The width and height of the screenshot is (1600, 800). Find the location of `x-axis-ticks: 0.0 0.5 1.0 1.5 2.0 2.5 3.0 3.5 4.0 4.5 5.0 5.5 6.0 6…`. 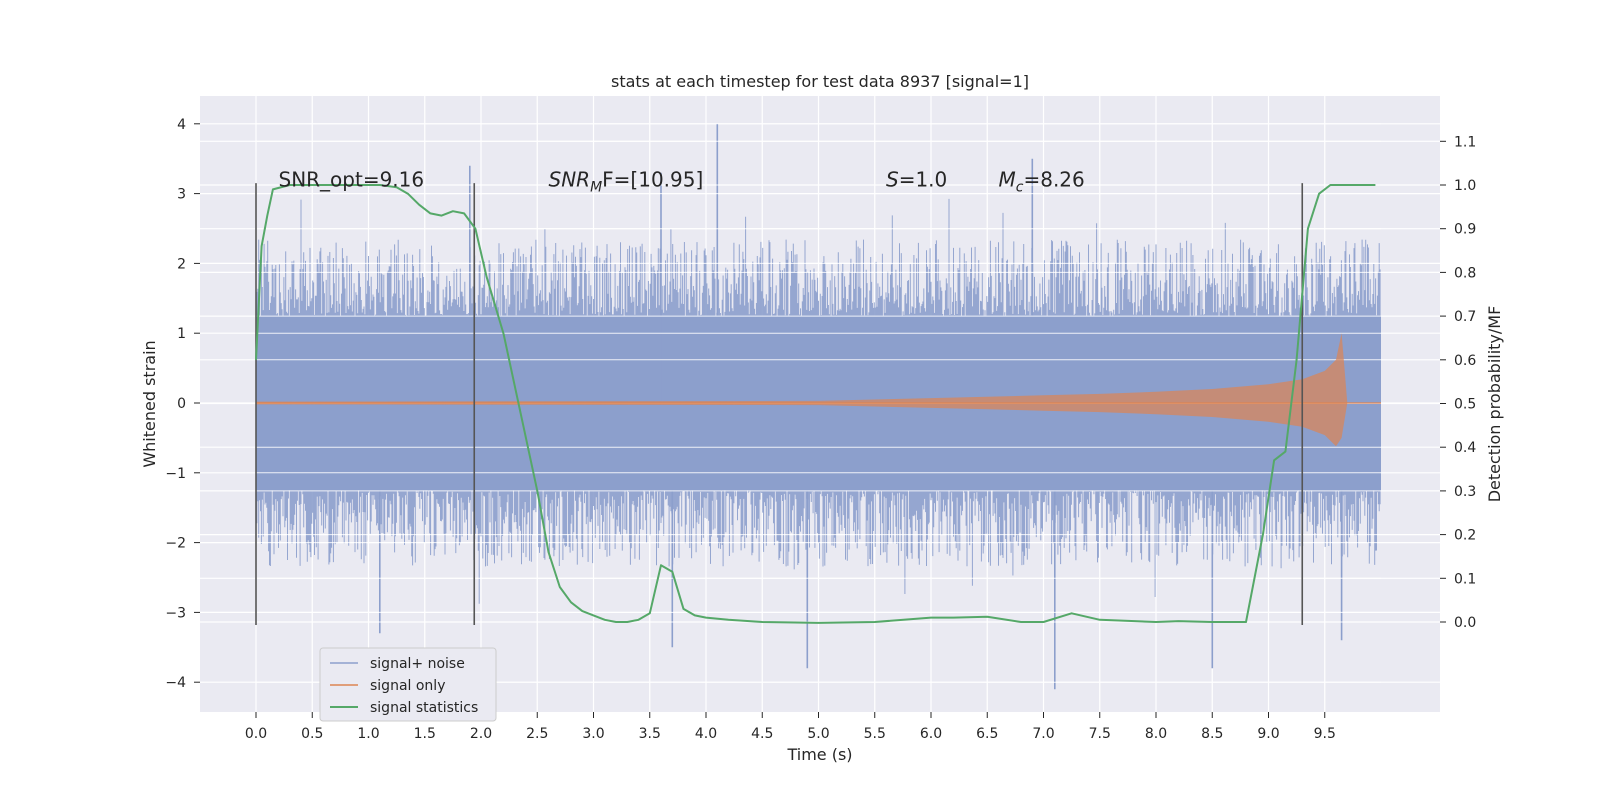

x-axis-ticks: 0.0 0.5 1.0 1.5 2.0 2.5 3.0 3.5 4.0 4.5 5.0 5.5 6.0 6… is located at coordinates (790, 727).